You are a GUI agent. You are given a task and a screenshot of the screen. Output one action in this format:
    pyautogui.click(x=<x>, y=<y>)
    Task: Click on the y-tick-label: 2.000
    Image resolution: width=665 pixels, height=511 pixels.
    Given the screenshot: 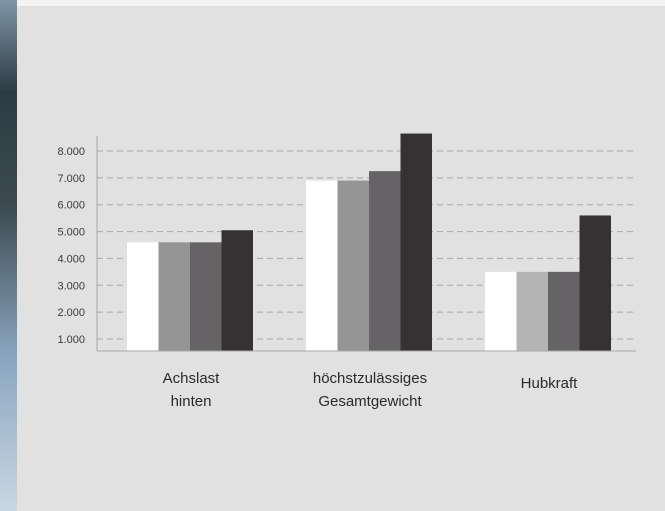 What is the action you would take?
    pyautogui.click(x=71, y=313)
    